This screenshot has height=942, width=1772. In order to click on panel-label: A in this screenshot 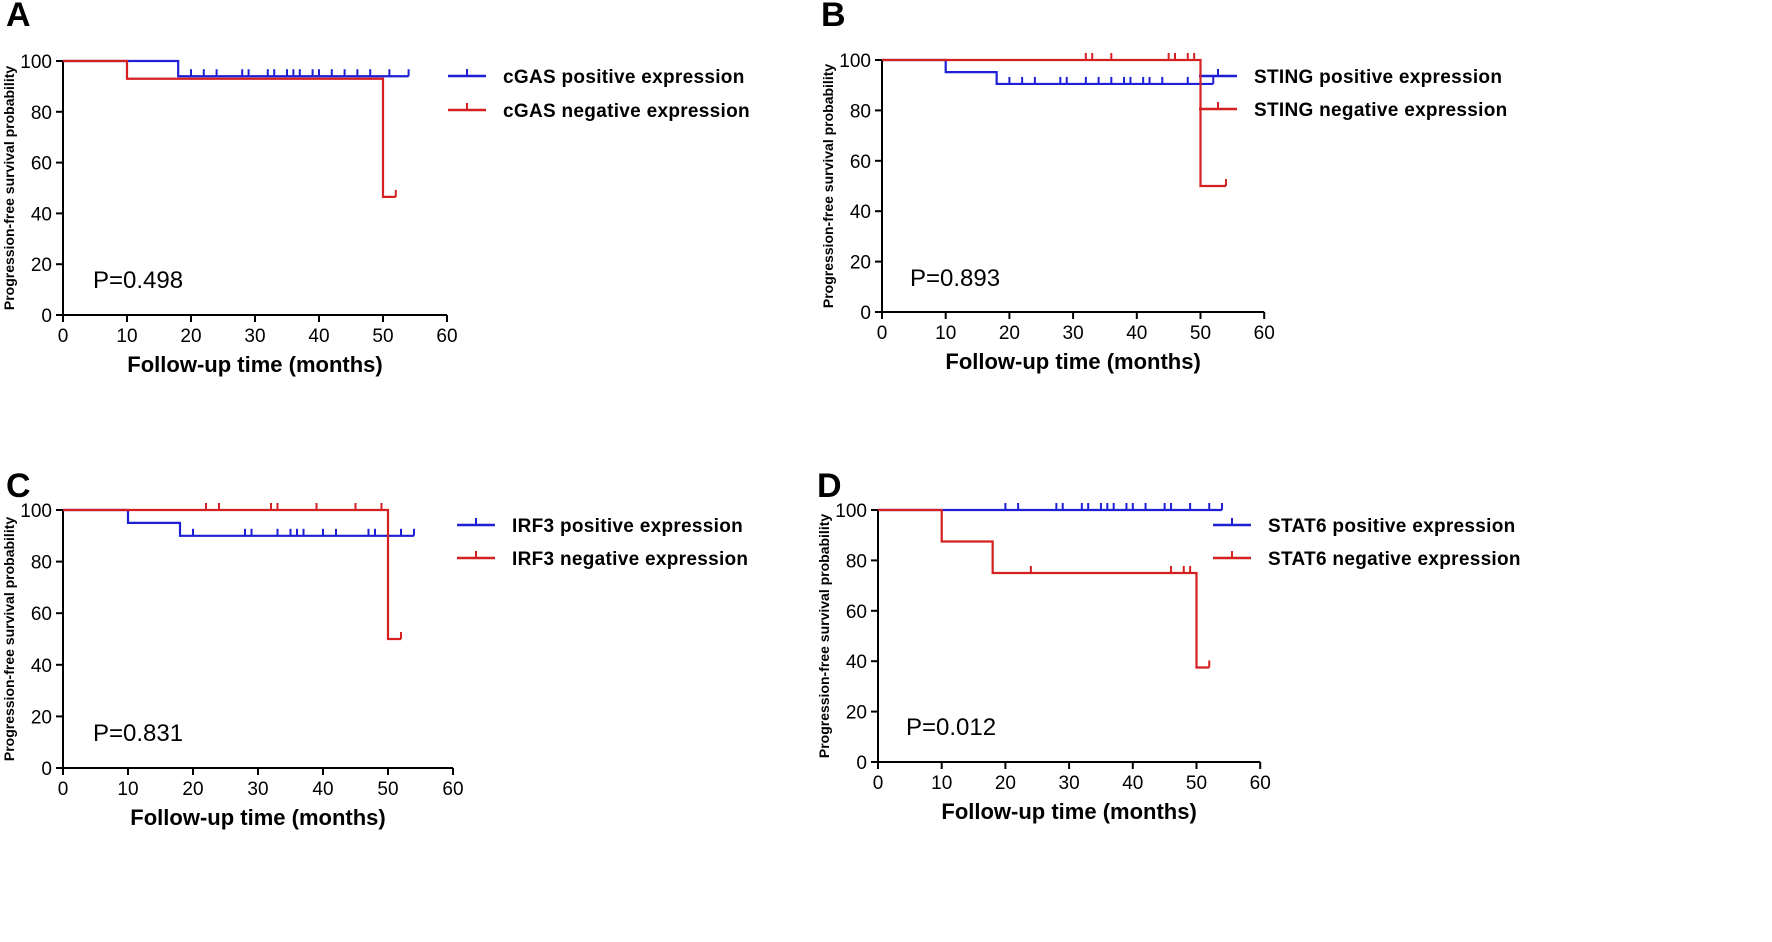, I will do `click(18, 17)`.